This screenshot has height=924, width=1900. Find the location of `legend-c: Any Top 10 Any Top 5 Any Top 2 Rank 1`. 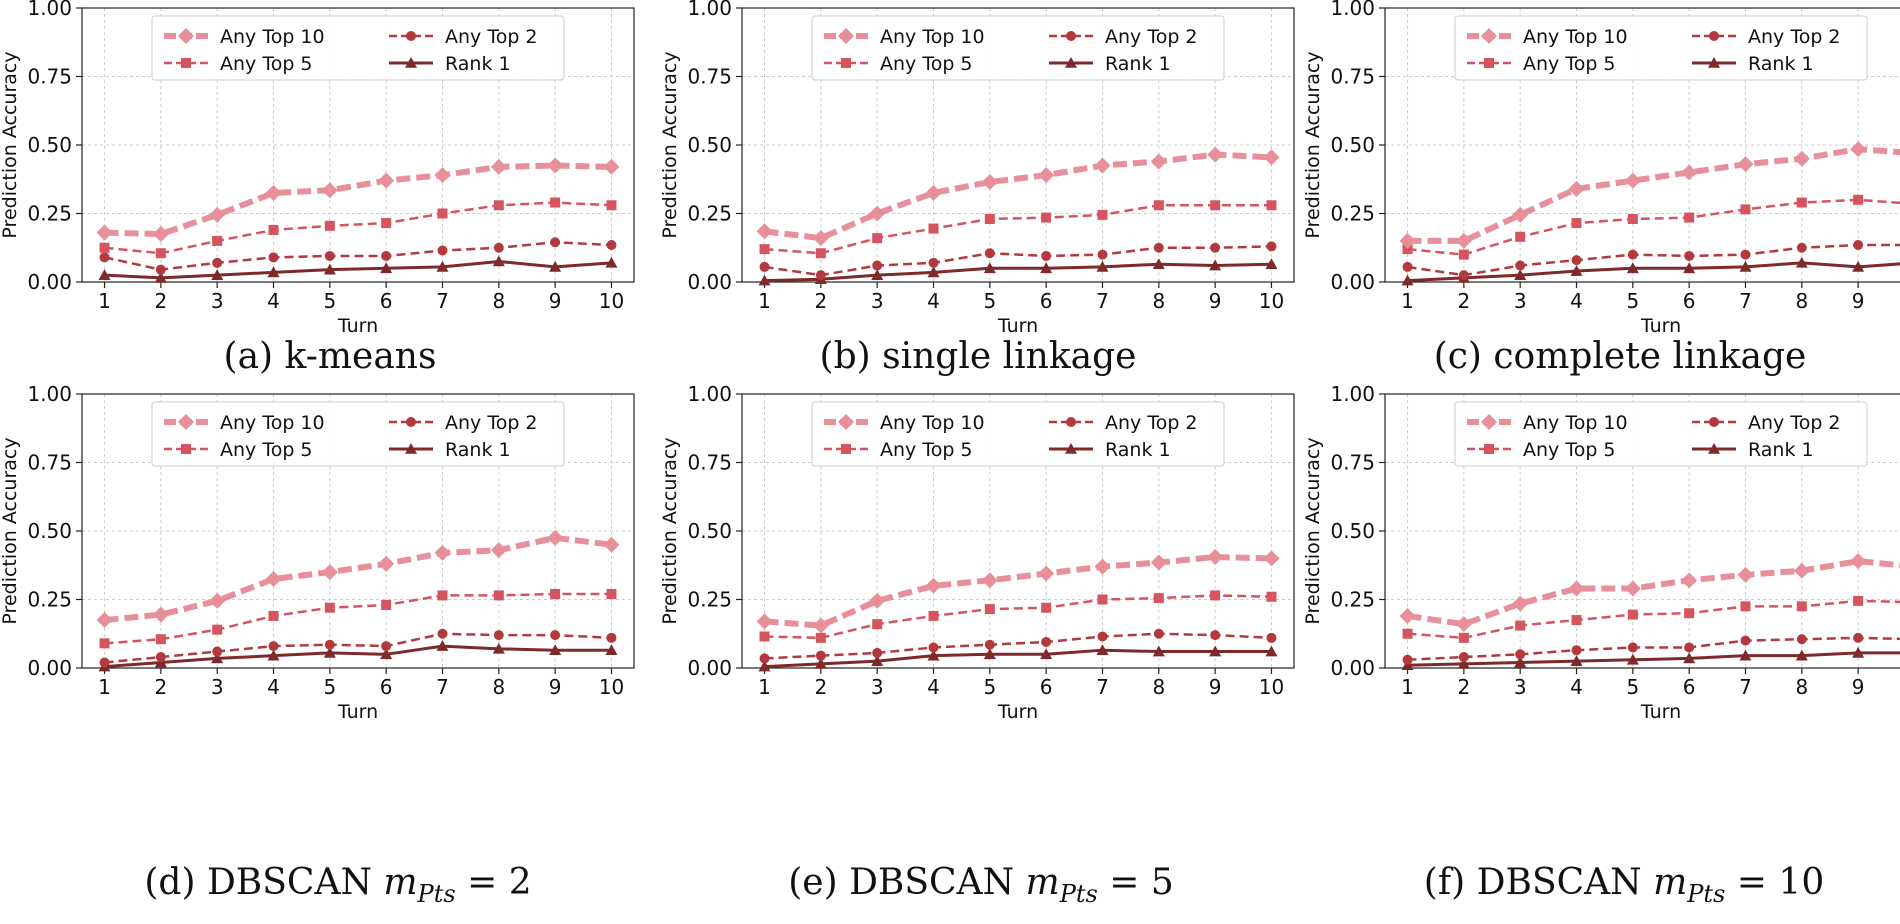

legend-c: Any Top 10 Any Top 5 Any Top 2 Rank 1 is located at coordinates (1661, 48).